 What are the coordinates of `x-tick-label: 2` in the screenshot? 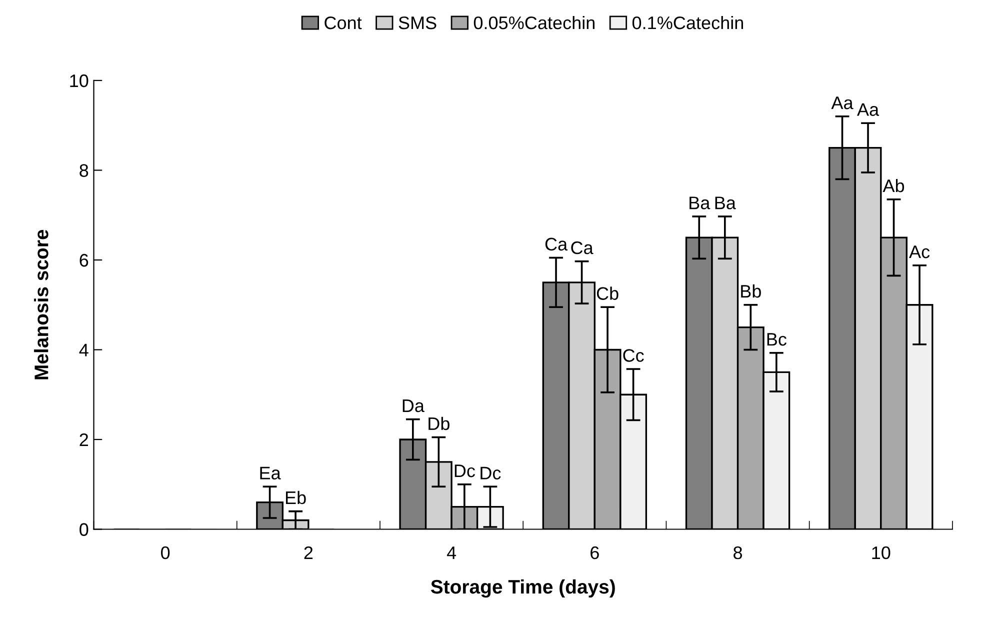 It's located at (308, 552).